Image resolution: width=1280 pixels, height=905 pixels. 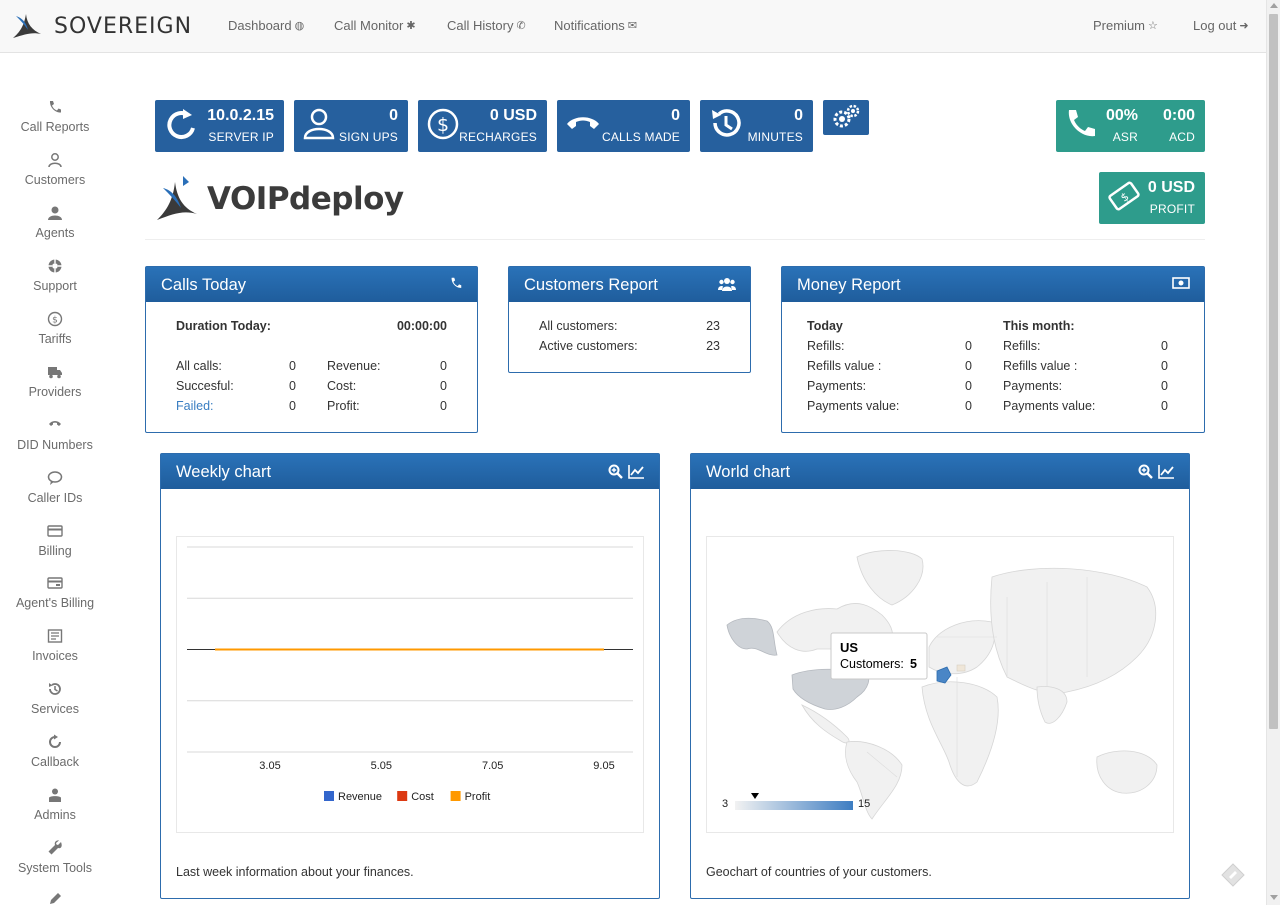 I want to click on sidebar-item-call-reports: Call Reports, so click(x=55, y=116).